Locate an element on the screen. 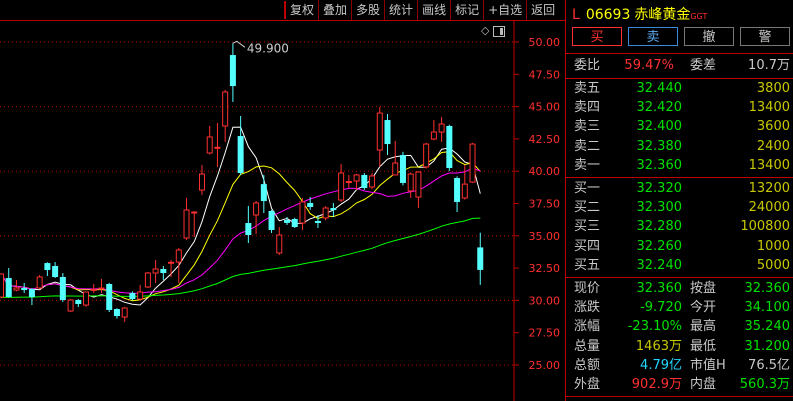 Image resolution: width=793 pixels, height=401 pixels. toolbar-button: 画线 is located at coordinates (435, 10).